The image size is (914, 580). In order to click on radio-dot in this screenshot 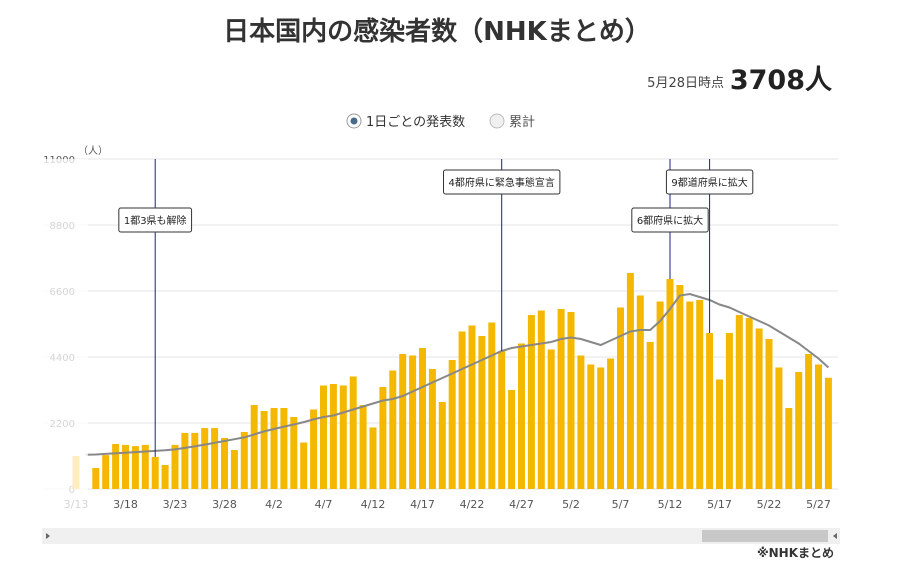, I will do `click(354, 121)`.